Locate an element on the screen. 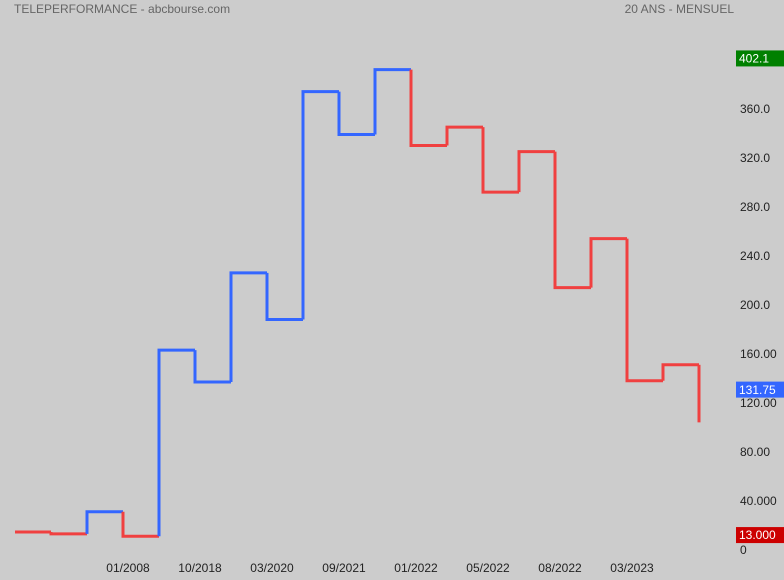 The image size is (784, 580). x-tick-label: 09/2021 is located at coordinates (344, 568).